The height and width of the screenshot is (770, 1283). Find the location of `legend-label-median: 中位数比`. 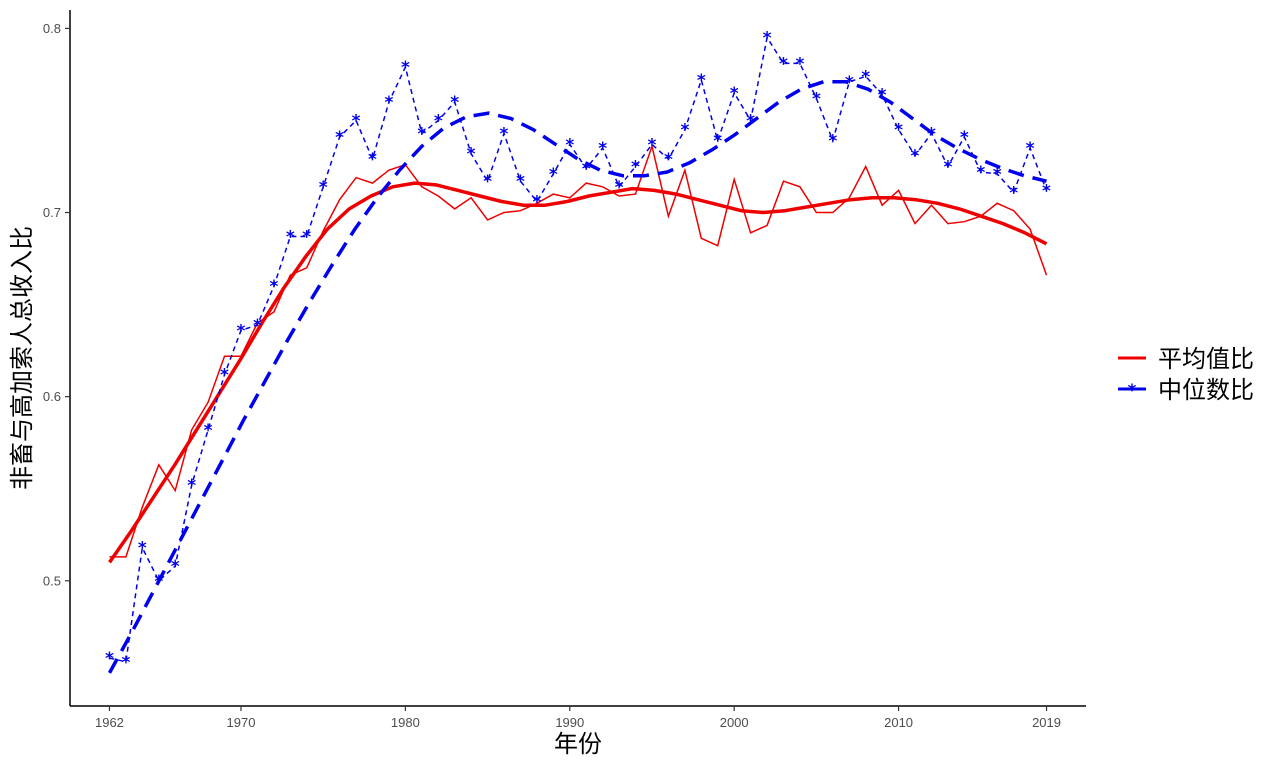

legend-label-median: 中位数比 is located at coordinates (1206, 390).